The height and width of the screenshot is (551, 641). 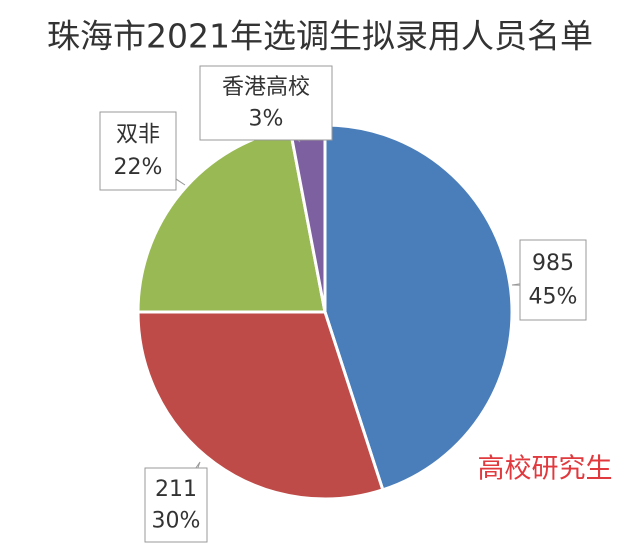 I want to click on chart-title: 珠海市2021年选调生拟录用人员名单, so click(x=320, y=36).